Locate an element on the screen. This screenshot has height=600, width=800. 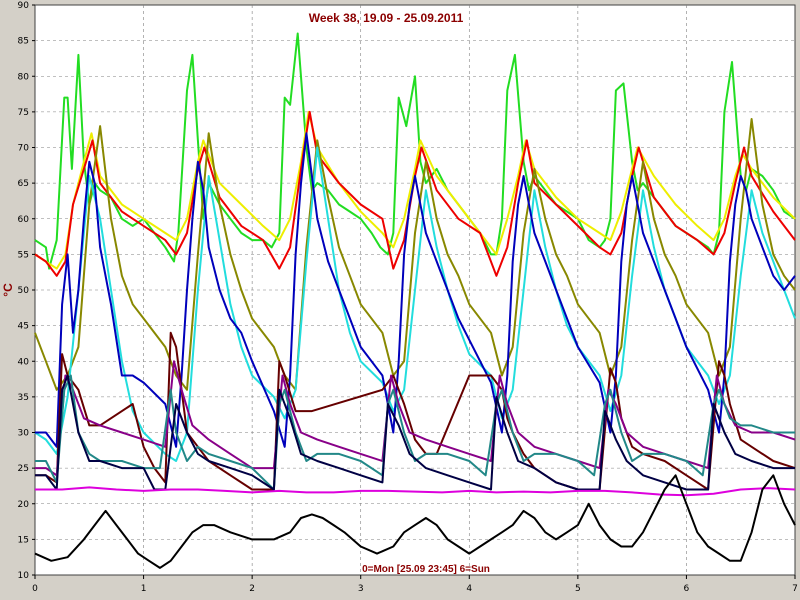
y-tick-label-9: 55 is located at coordinates (23, 255).